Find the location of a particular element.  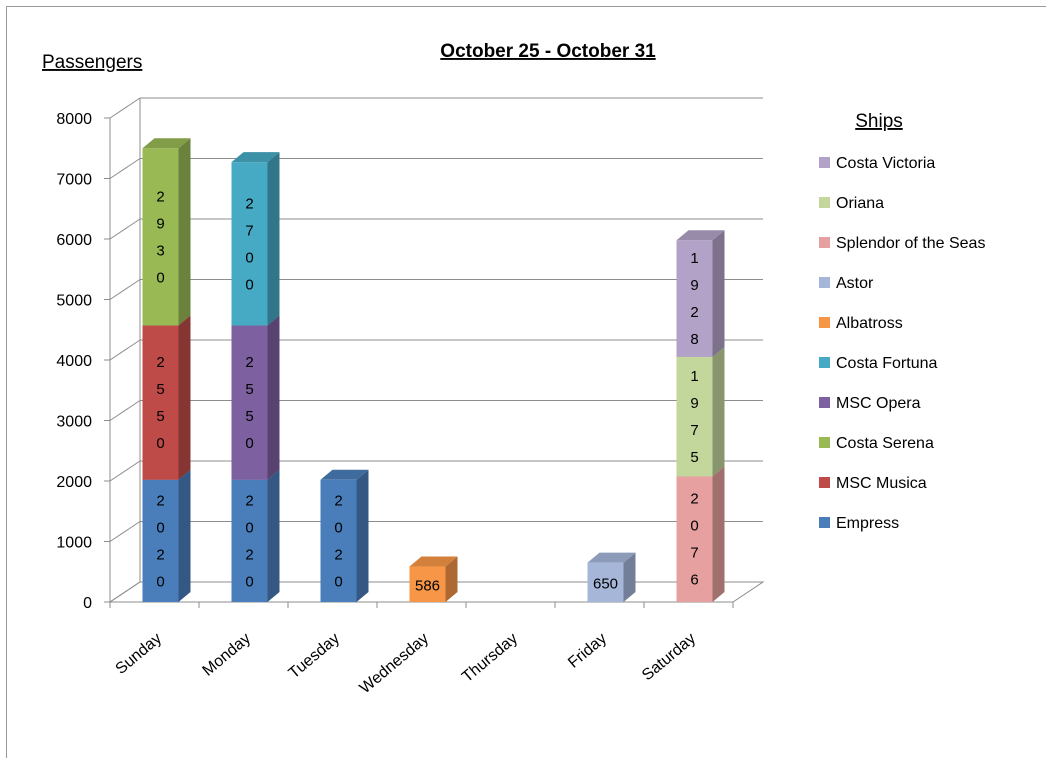

x-tick-label: Sunday is located at coordinates (139, 654).